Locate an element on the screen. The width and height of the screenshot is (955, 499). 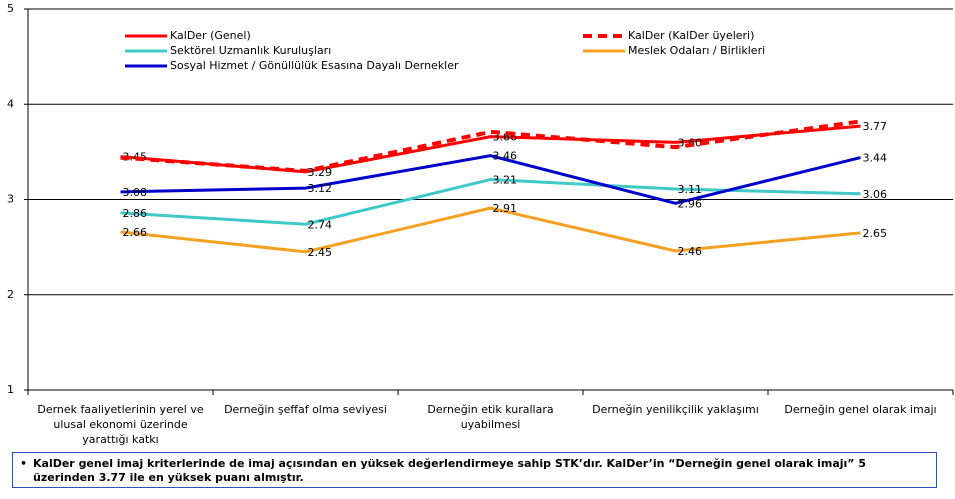
data-label: 3.77 is located at coordinates (875, 126).